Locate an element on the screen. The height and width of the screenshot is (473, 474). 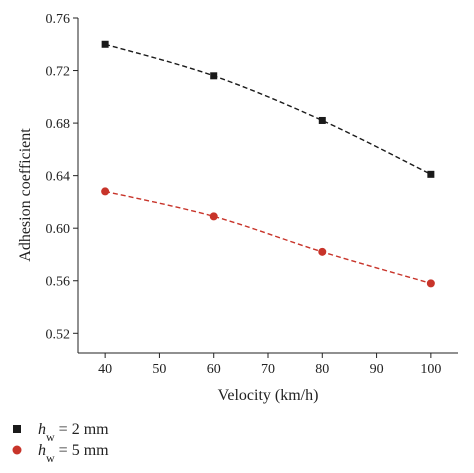
x-axis-label: Velocity (km/h) is located at coordinates (268, 395).